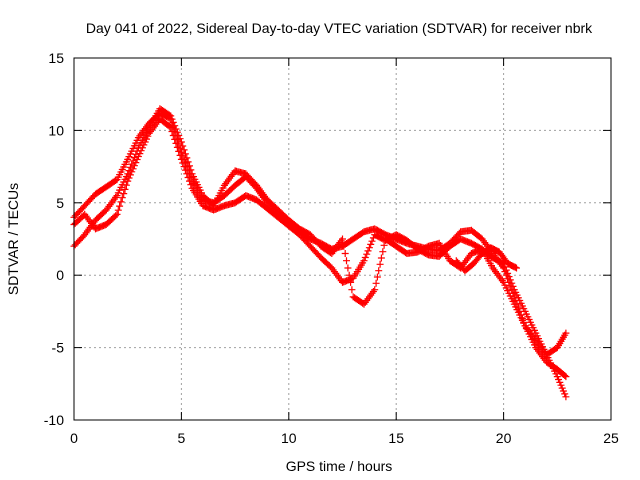  What do you see at coordinates (60, 203) in the screenshot?
I see `y-tick-label: 5` at bounding box center [60, 203].